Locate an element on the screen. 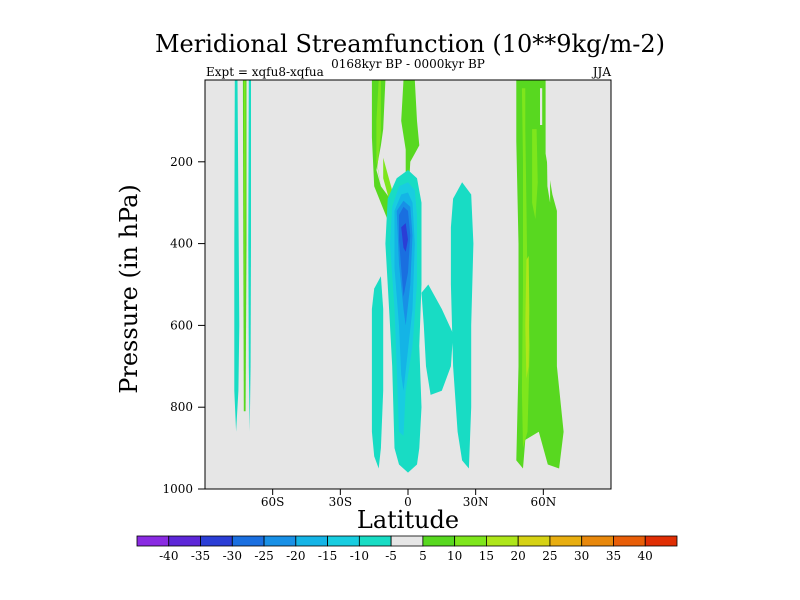 The width and height of the screenshot is (800, 600). colorbar-label: 5 is located at coordinates (423, 556).